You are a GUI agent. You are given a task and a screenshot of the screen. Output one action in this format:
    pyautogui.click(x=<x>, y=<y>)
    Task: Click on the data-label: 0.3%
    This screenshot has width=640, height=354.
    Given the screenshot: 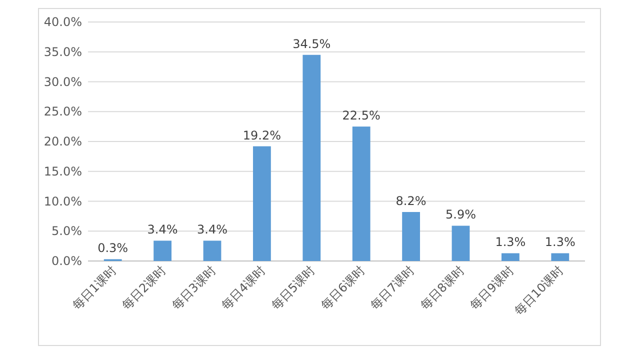 What is the action you would take?
    pyautogui.click(x=113, y=248)
    